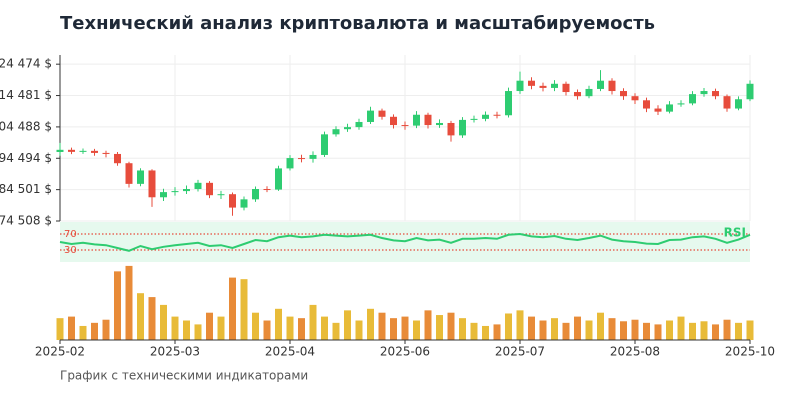 This screenshot has width=800, height=400. What do you see at coordinates (60, 352) in the screenshot?
I see `x-tick-label: 2025-02` at bounding box center [60, 352].